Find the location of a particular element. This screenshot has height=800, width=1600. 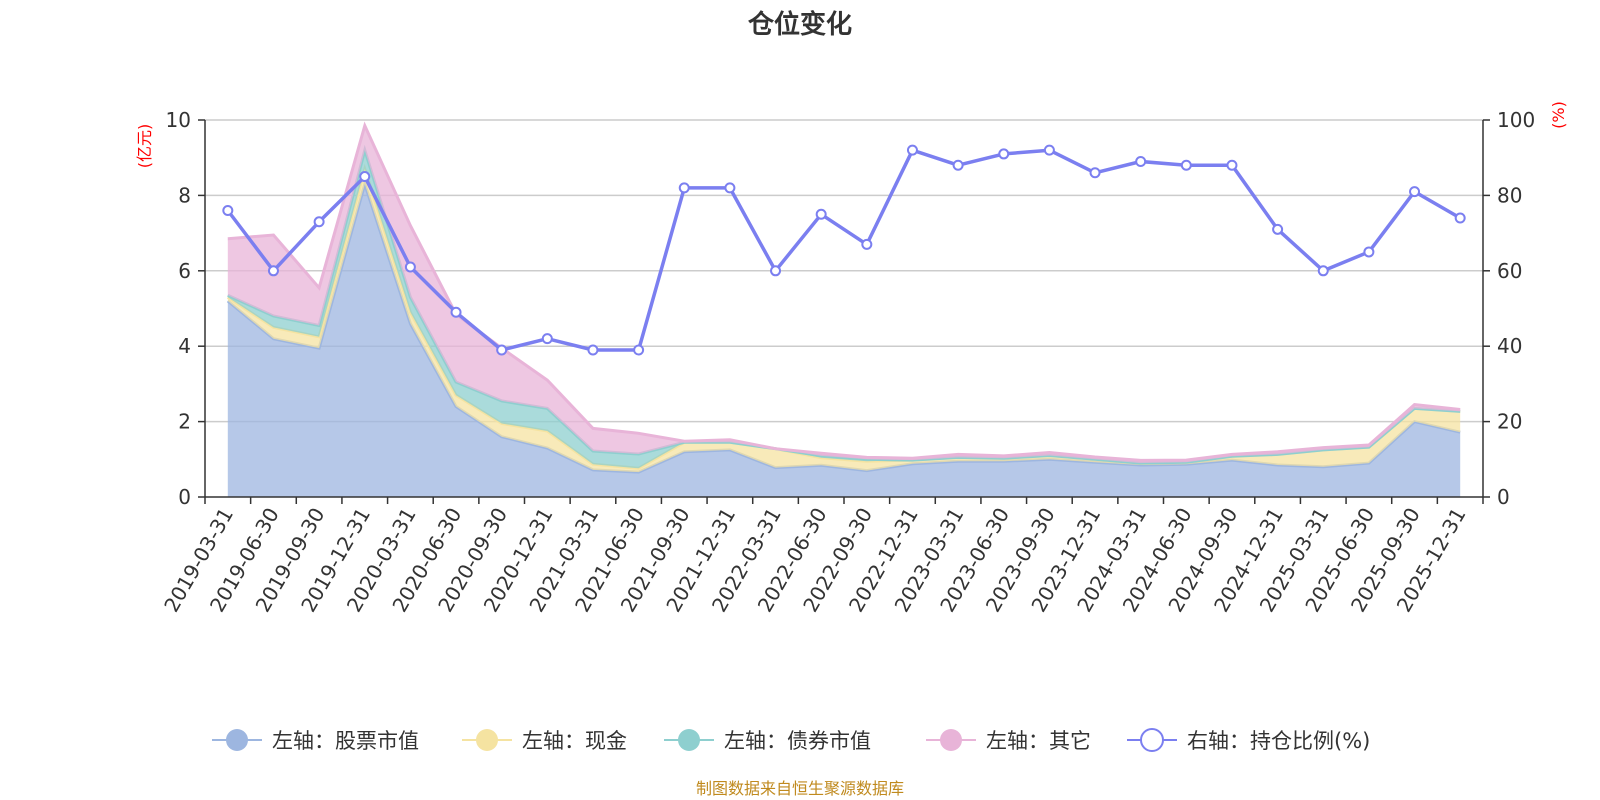

right-tick-label: 80 is located at coordinates (1509, 195).